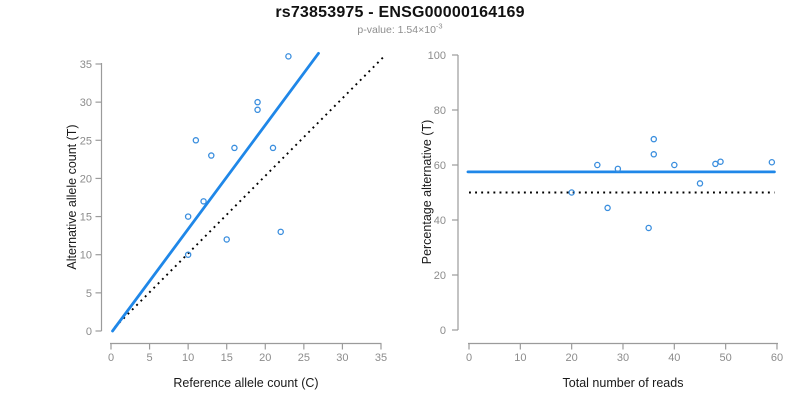 The height and width of the screenshot is (400, 800). Describe the element at coordinates (726, 358) in the screenshot. I see `x-tick-label: 50` at that location.